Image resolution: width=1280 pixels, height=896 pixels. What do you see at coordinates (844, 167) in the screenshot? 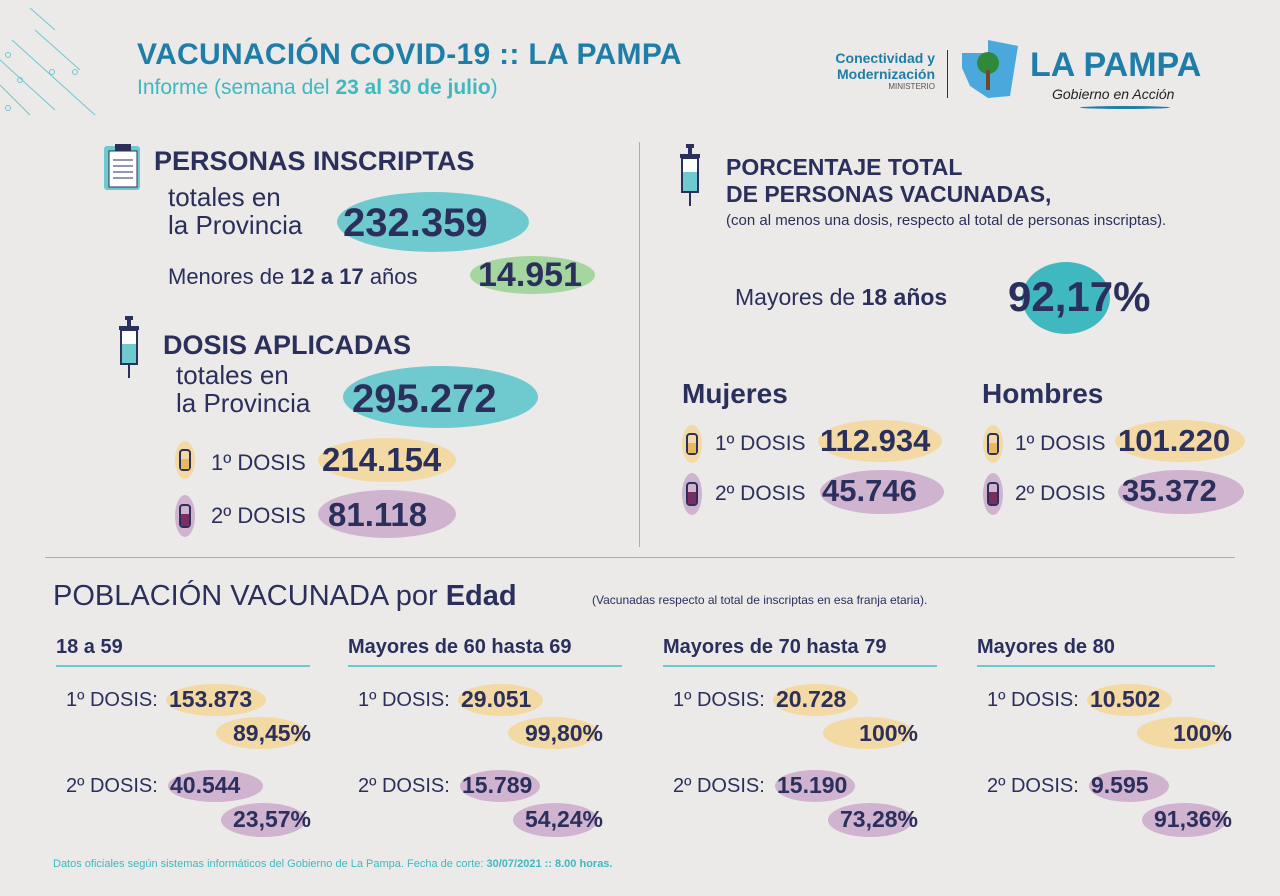
I see `porcentaje-title-line: PORCENTAJE TOTAL` at bounding box center [844, 167].